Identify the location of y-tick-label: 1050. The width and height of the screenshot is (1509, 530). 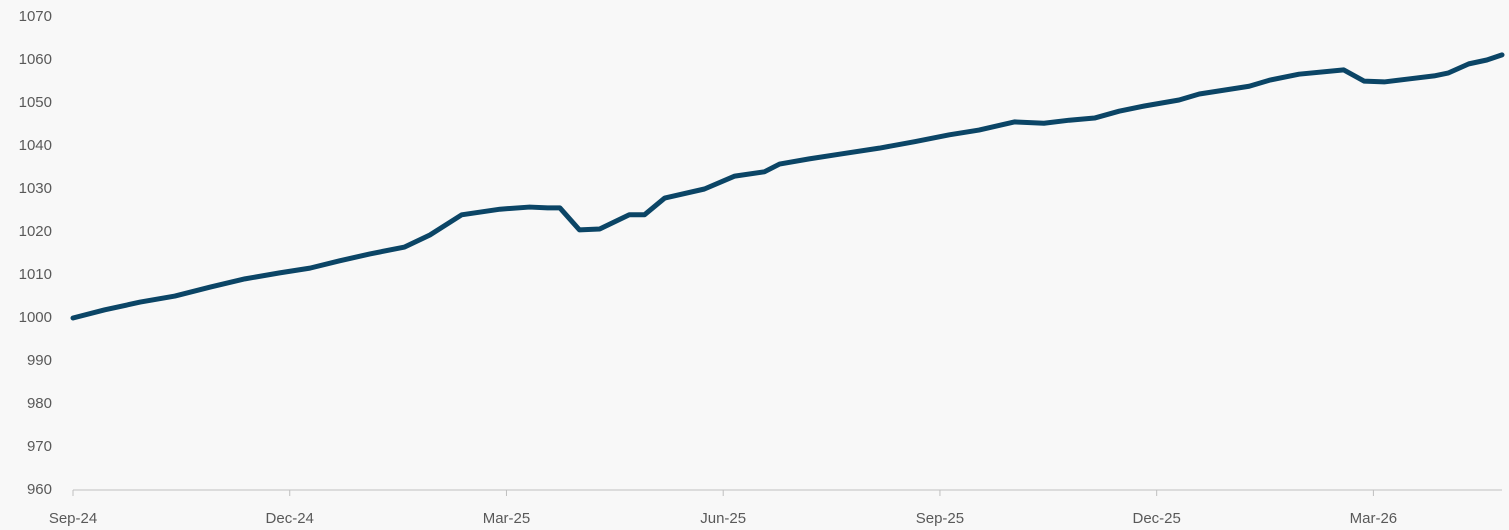
(35, 102).